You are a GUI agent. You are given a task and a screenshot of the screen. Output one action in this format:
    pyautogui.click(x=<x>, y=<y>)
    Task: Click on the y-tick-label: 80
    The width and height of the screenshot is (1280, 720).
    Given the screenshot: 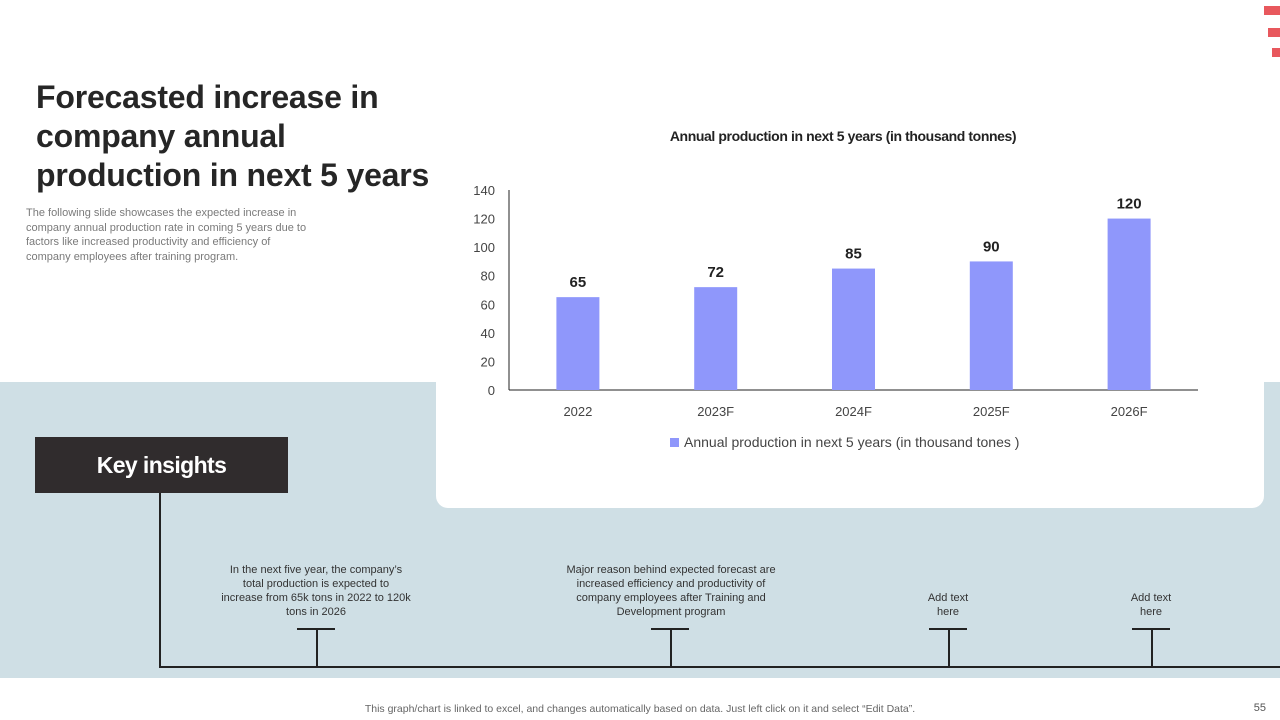 What is the action you would take?
    pyautogui.click(x=488, y=276)
    